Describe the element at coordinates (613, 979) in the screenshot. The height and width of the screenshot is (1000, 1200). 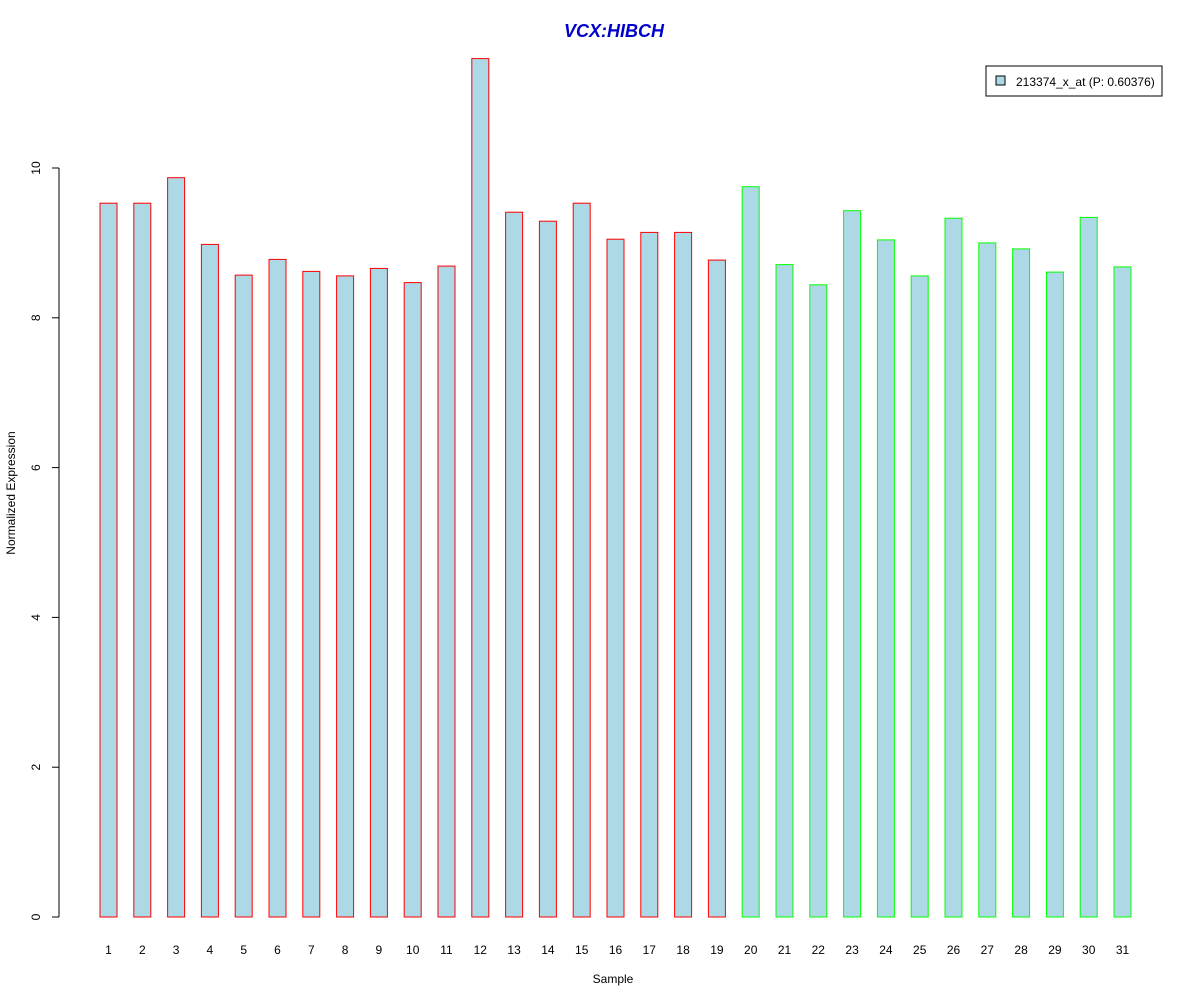
I see `x-axis-label: Sample` at that location.